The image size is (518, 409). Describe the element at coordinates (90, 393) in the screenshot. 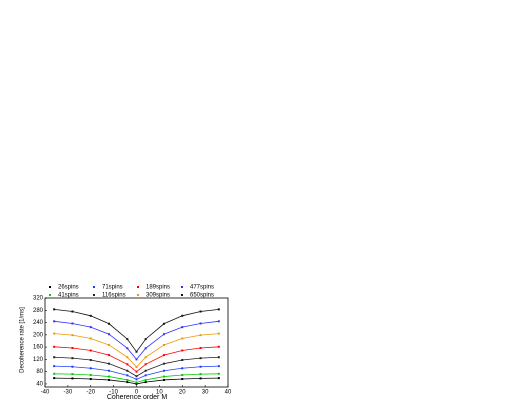

I see `x-tick-label: -20` at that location.